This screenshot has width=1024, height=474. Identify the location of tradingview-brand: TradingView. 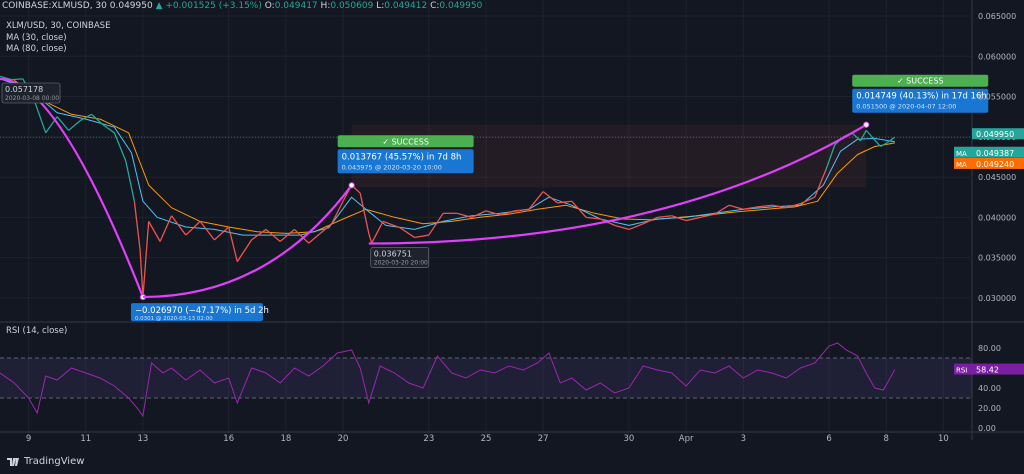
(45, 461).